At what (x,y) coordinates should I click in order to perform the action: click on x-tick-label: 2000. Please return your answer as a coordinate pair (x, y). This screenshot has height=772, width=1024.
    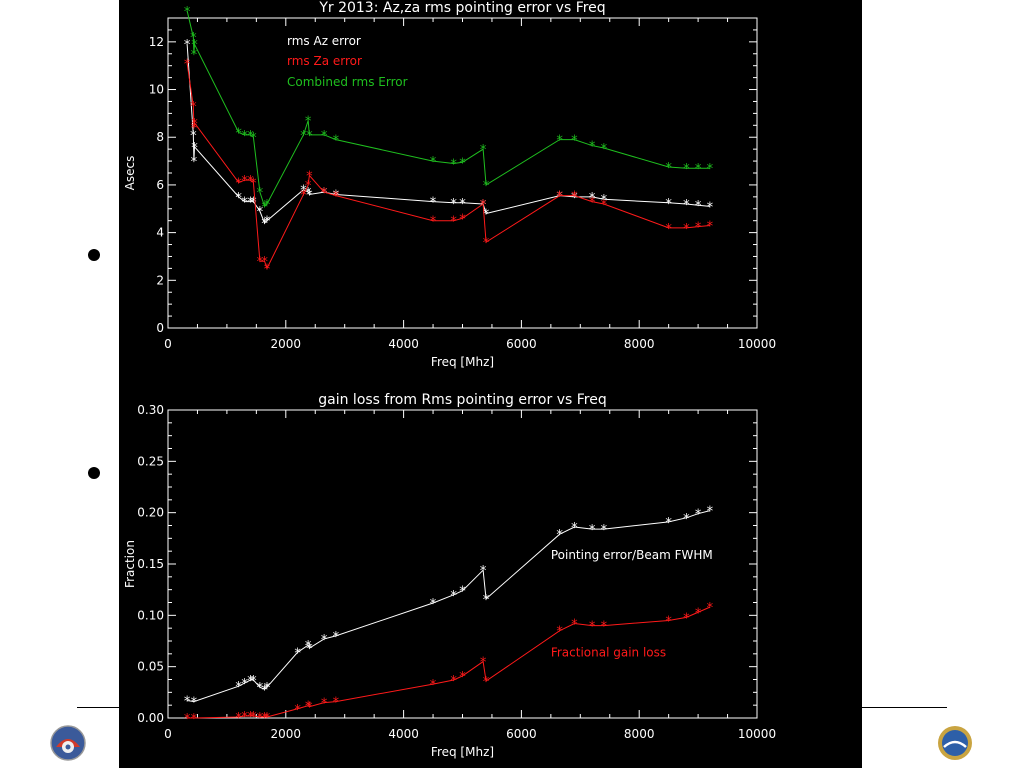
    Looking at the image, I should click on (286, 734).